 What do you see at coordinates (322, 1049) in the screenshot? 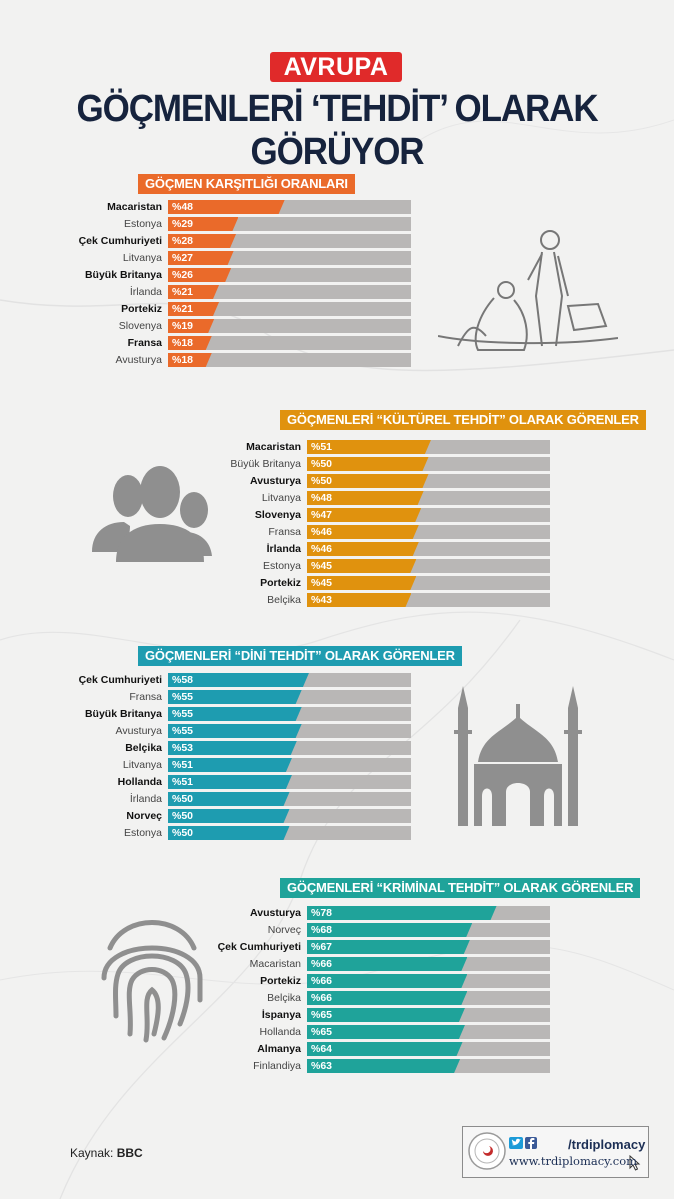
I see `data-label: %64` at bounding box center [322, 1049].